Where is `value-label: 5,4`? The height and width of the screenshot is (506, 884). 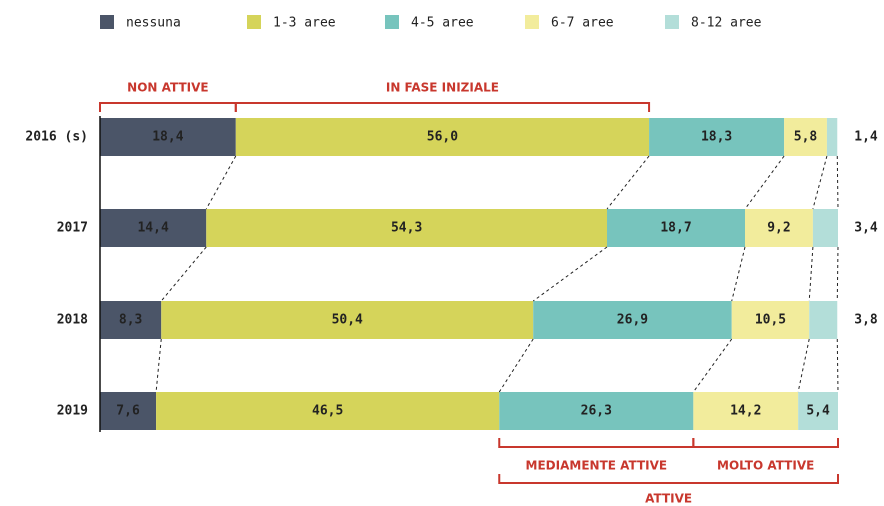
value-label: 5,4 is located at coordinates (818, 411).